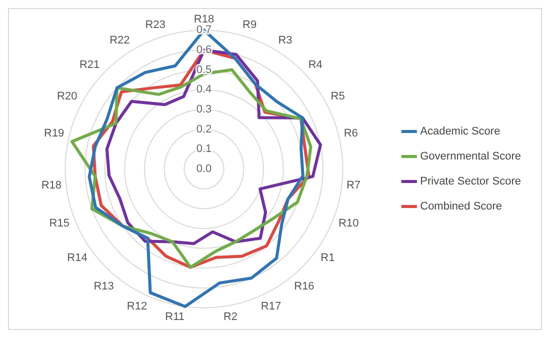 The image size is (550, 338). Describe the element at coordinates (89, 64) in the screenshot. I see `spoke-label: R21` at that location.